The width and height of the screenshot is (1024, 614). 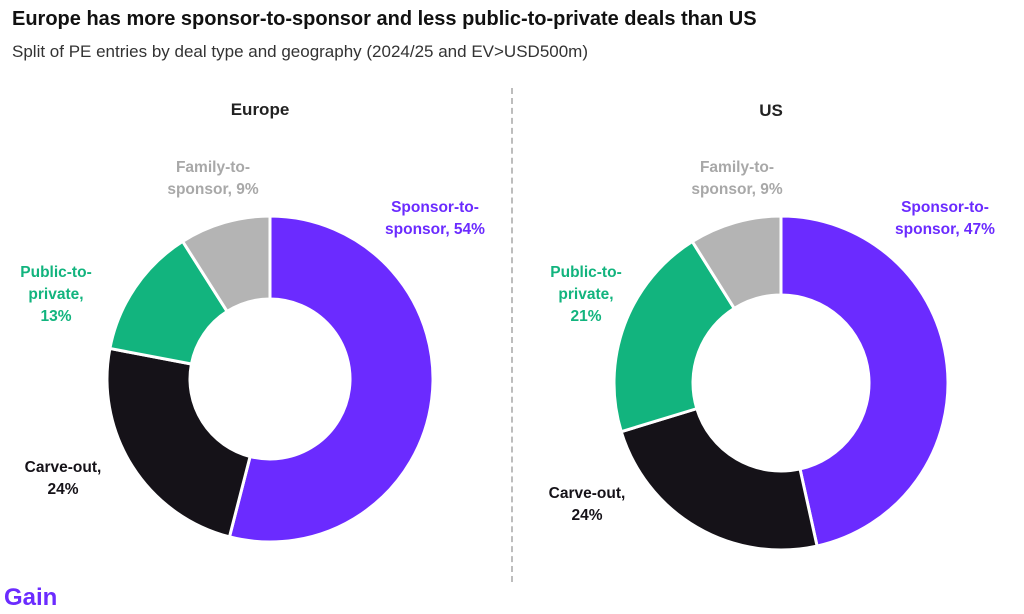 I want to click on label-public-to-private-us: Public-to-private, 21%, so click(x=585, y=294).